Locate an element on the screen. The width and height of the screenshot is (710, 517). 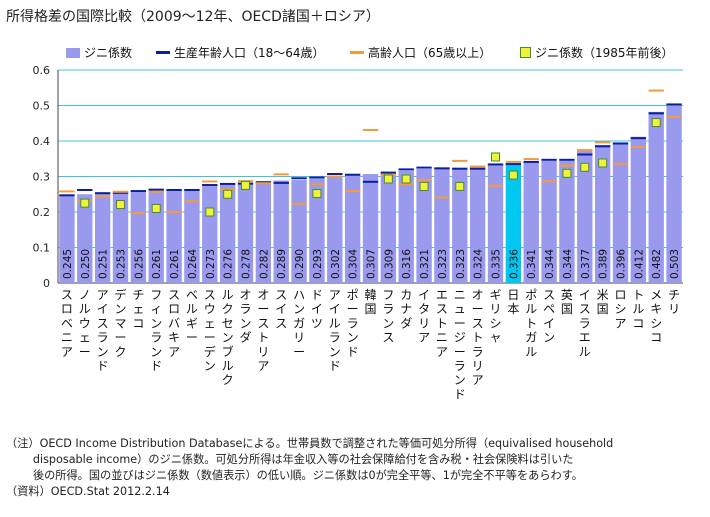
x-tick-label: ギリシャ is located at coordinates (495, 316).